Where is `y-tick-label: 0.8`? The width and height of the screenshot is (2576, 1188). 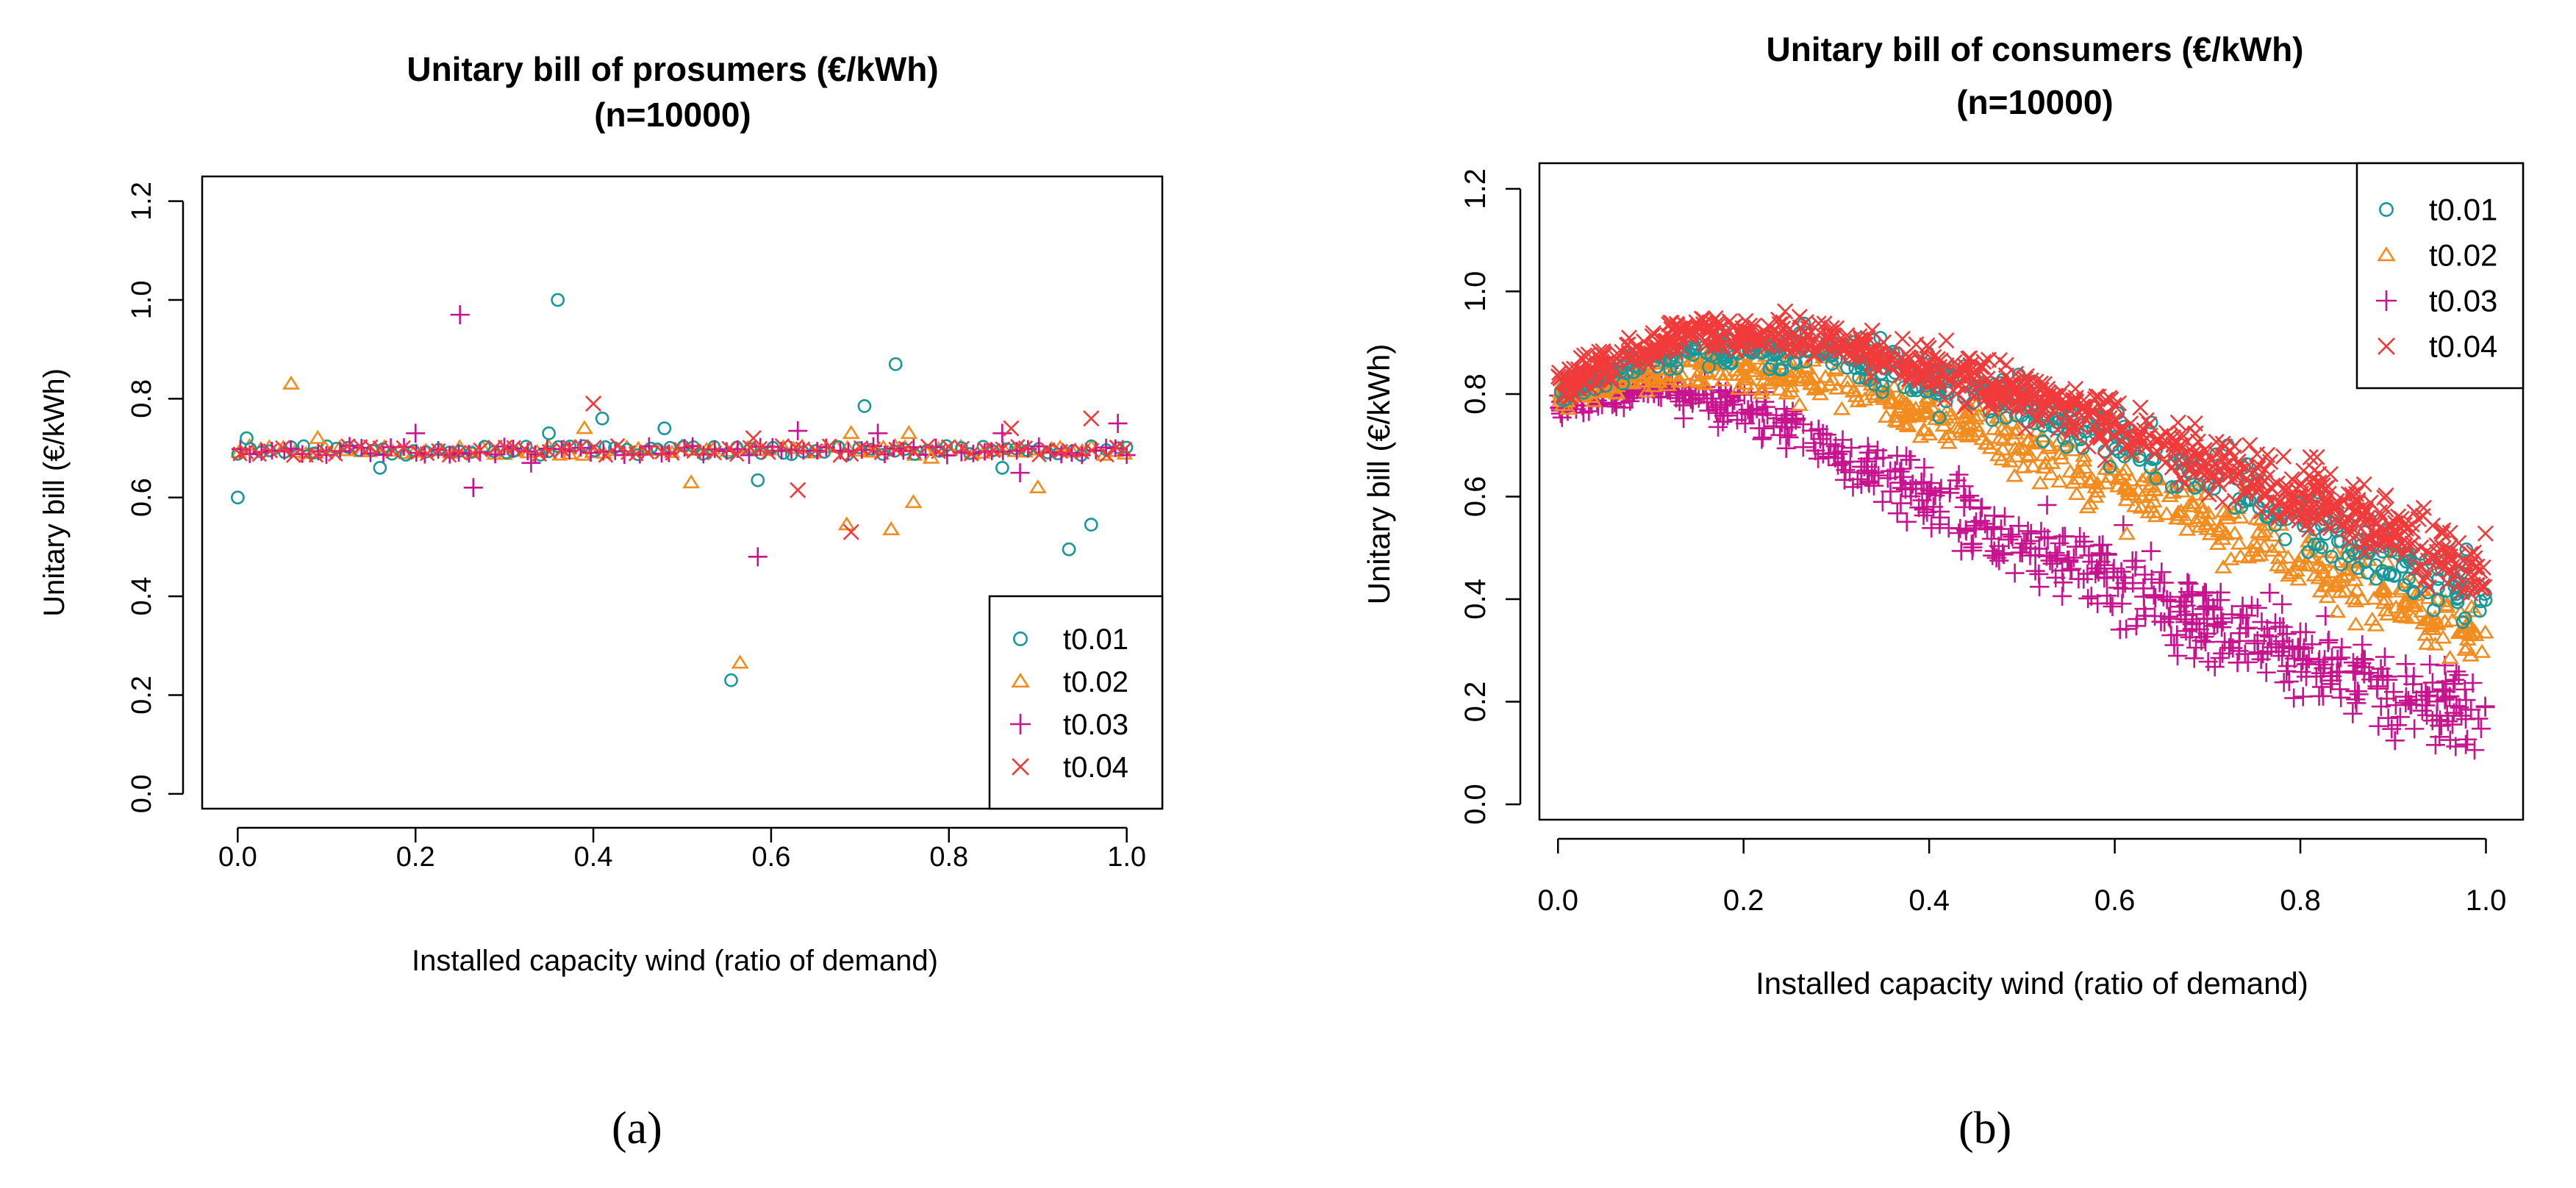
y-tick-label: 0.8 is located at coordinates (1475, 394).